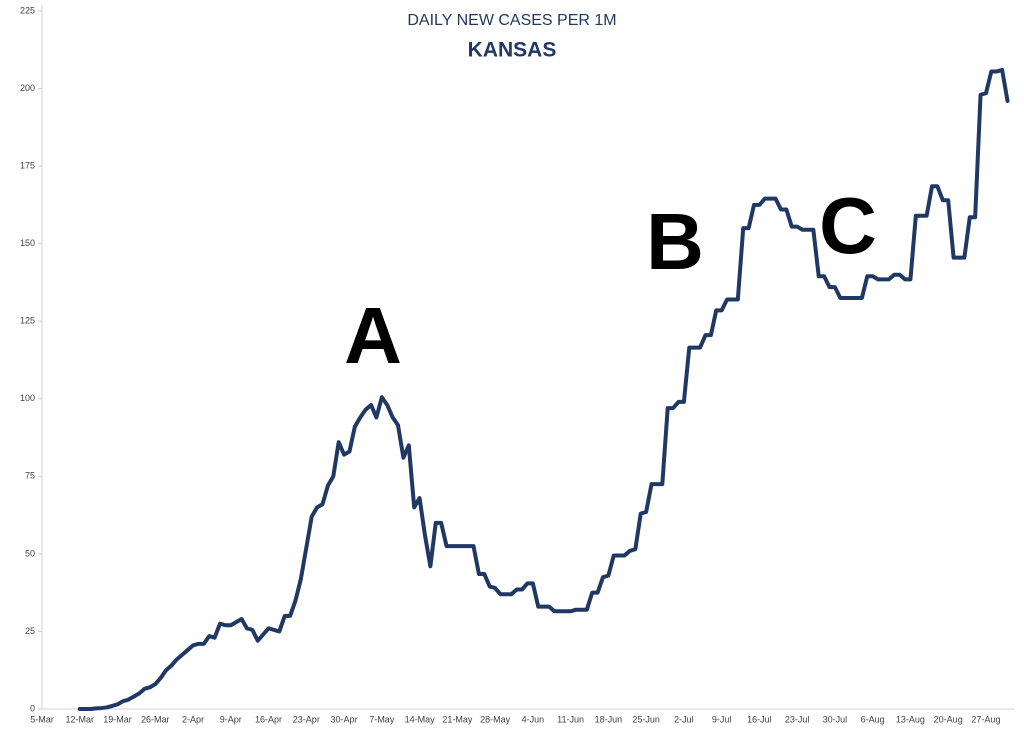 The height and width of the screenshot is (733, 1024). I want to click on y-tick-label: 225, so click(27, 10).